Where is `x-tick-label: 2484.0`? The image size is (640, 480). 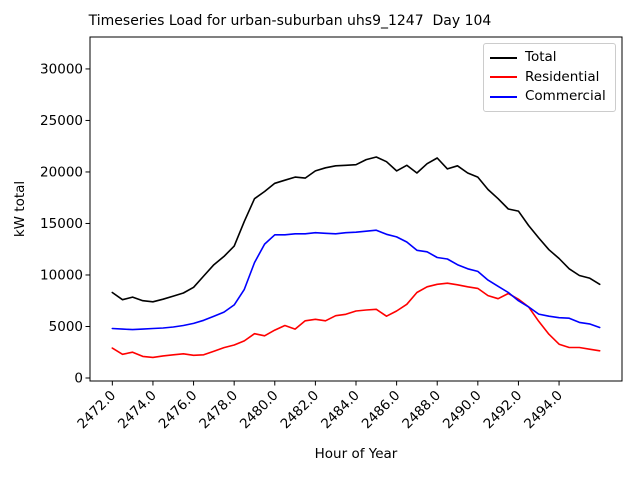
x-tick-label: 2484.0 is located at coordinates (340, 410).